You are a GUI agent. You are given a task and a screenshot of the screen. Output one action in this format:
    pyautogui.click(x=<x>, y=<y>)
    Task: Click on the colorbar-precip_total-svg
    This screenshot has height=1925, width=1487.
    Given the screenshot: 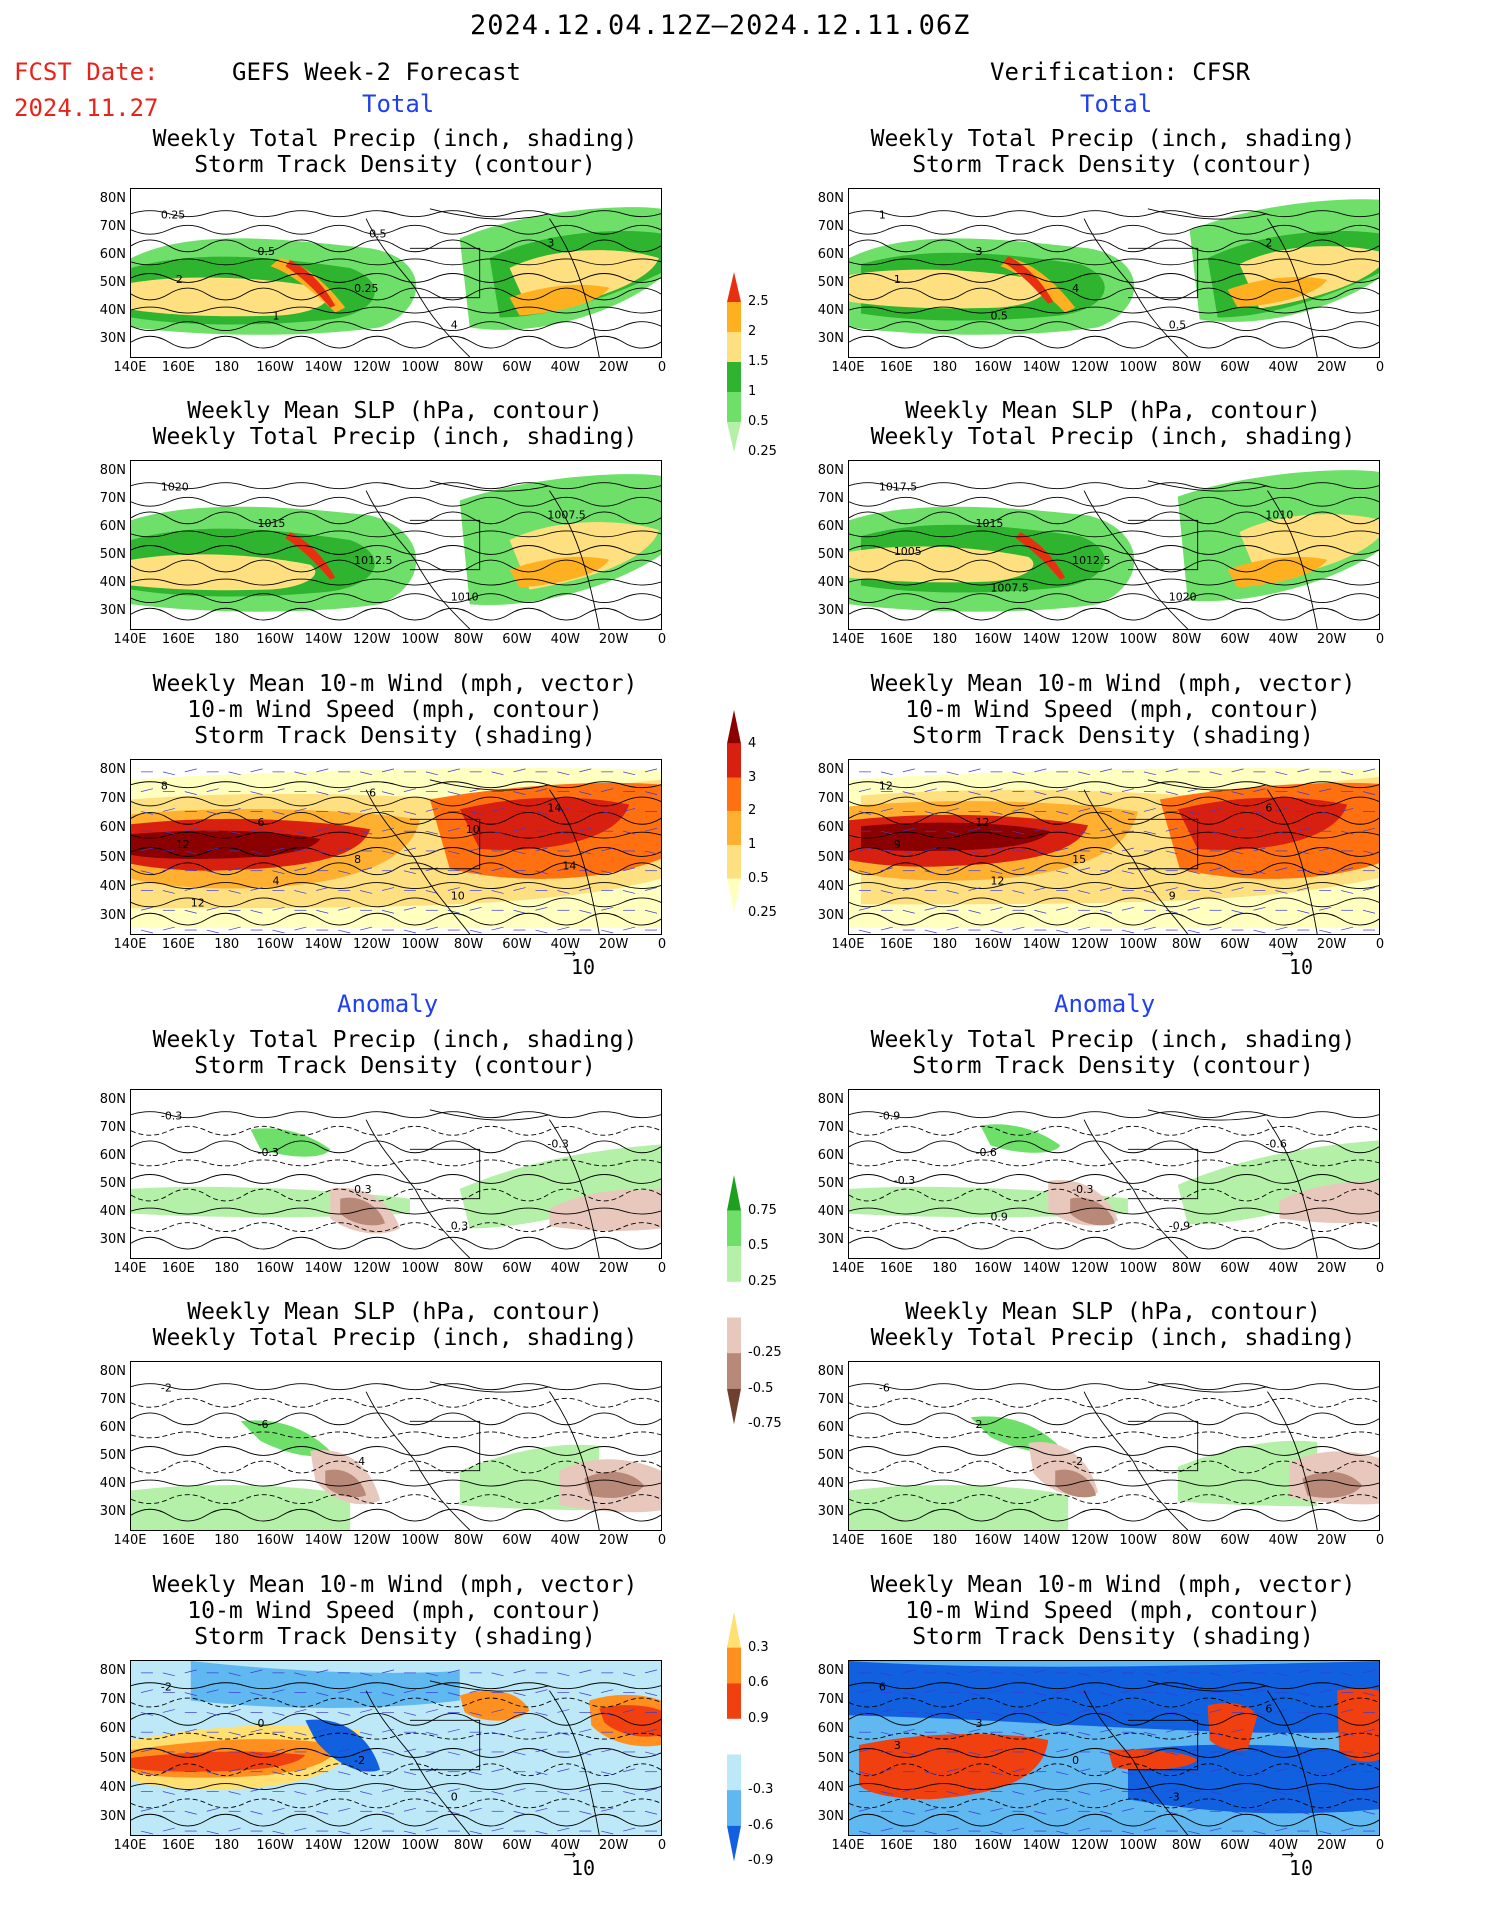 What is the action you would take?
    pyautogui.click(x=734, y=362)
    